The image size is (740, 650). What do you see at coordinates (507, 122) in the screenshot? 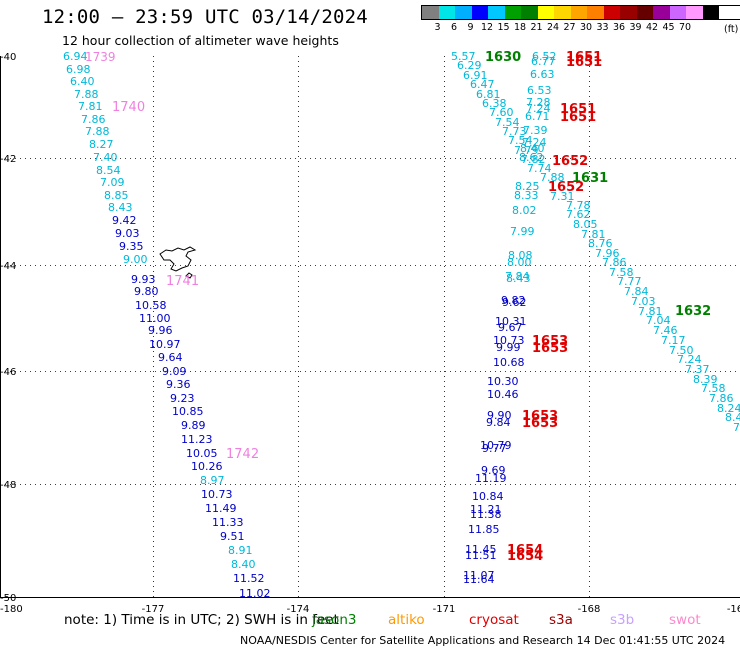
I see `wave-height-value: 7.54` at bounding box center [507, 122].